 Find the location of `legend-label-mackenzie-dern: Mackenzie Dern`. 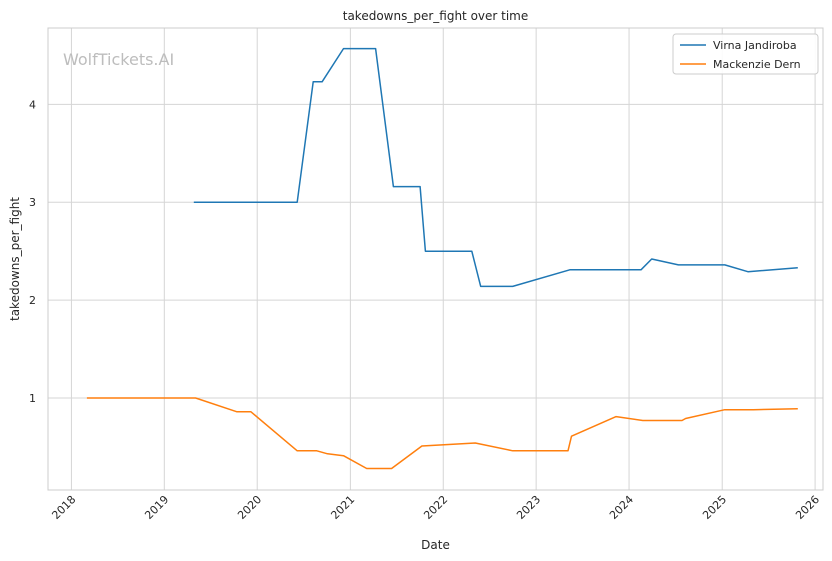

legend-label-mackenzie-dern: Mackenzie Dern is located at coordinates (757, 64).